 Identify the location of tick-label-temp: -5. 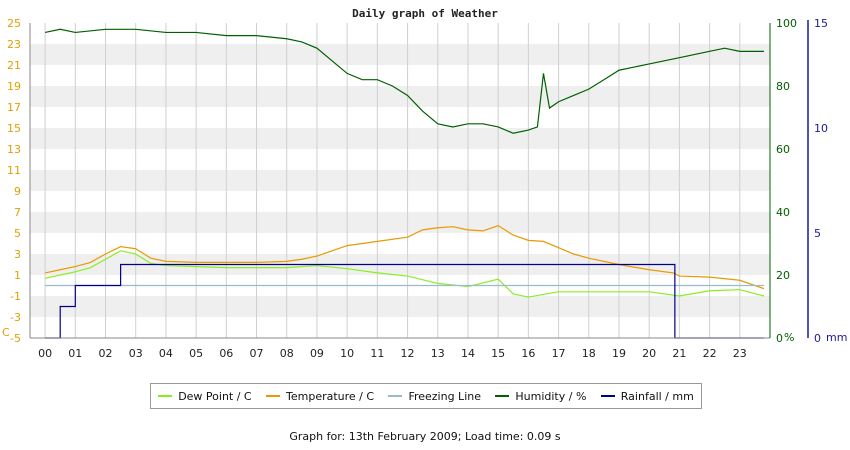
(15, 338).